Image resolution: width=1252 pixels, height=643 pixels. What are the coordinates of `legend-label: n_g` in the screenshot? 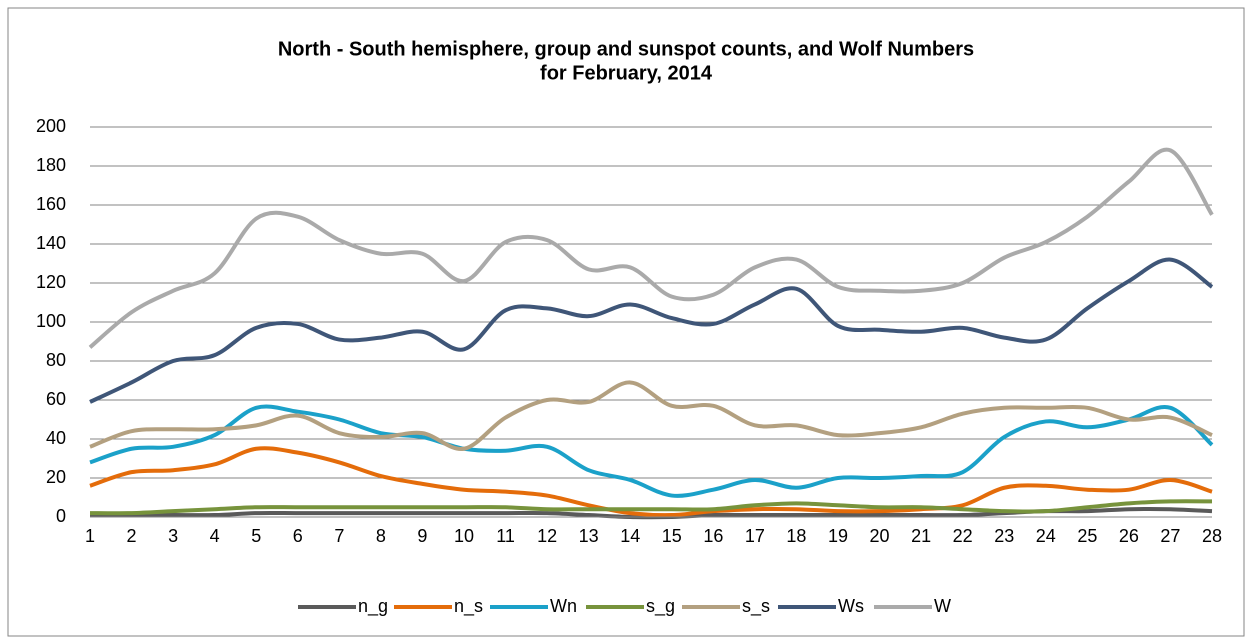 It's located at (373, 606).